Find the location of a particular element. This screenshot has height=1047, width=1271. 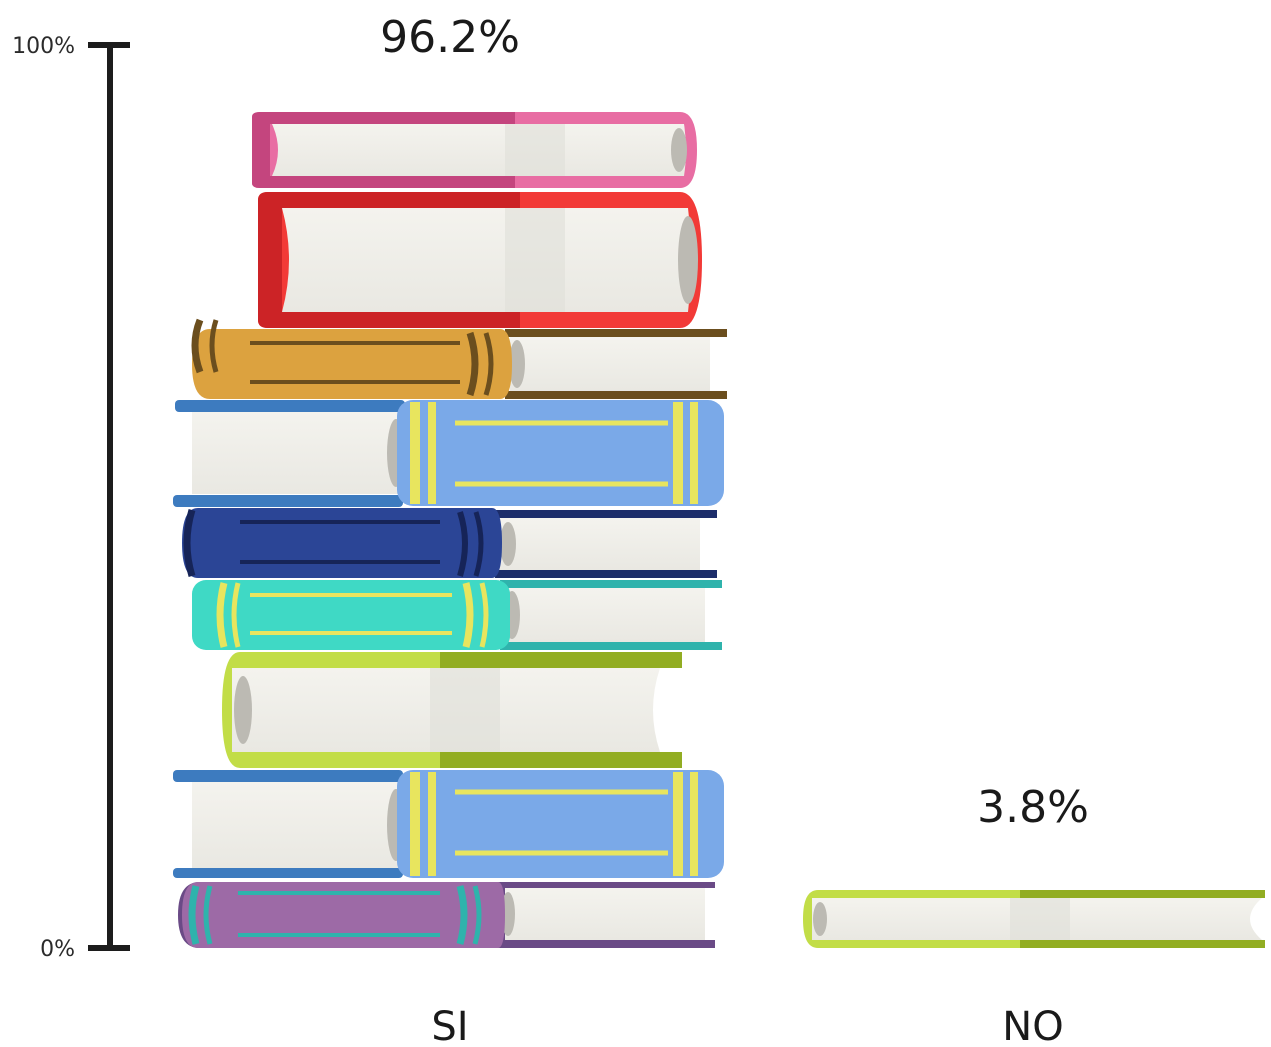

y-axis: 100% 0% is located at coordinates (71, 498).